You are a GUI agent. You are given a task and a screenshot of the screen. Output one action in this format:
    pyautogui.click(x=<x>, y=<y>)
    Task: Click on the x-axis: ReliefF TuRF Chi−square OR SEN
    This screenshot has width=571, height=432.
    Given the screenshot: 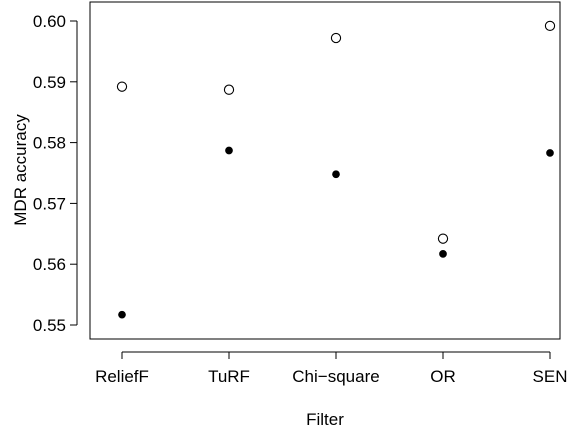 What is the action you would take?
    pyautogui.click(x=331, y=368)
    